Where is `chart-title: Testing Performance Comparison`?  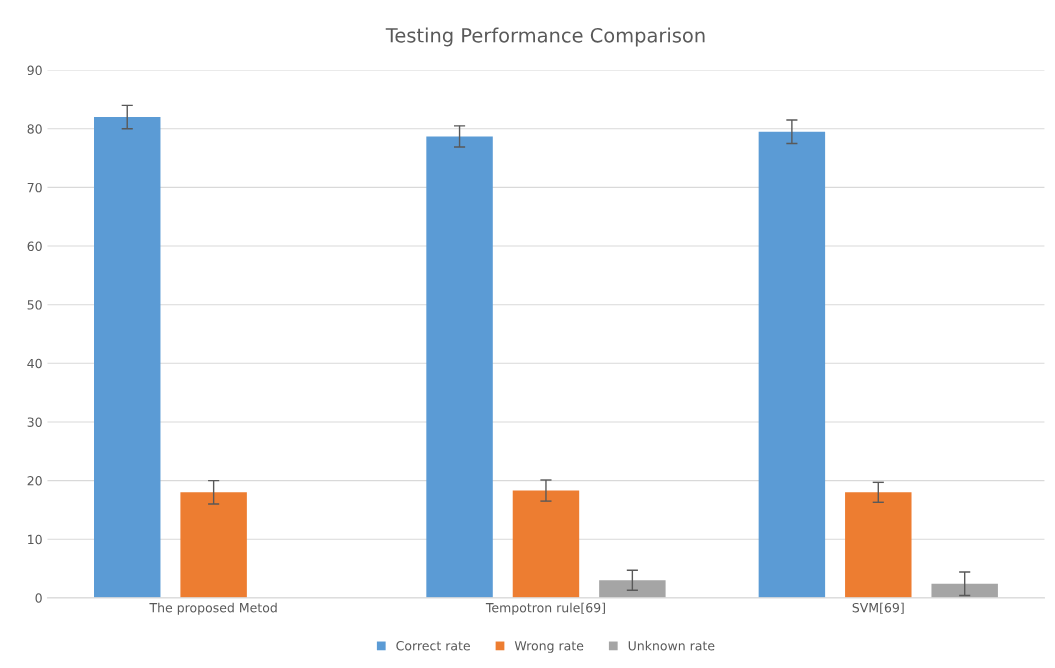
chart-title: Testing Performance Comparison is located at coordinates (545, 37).